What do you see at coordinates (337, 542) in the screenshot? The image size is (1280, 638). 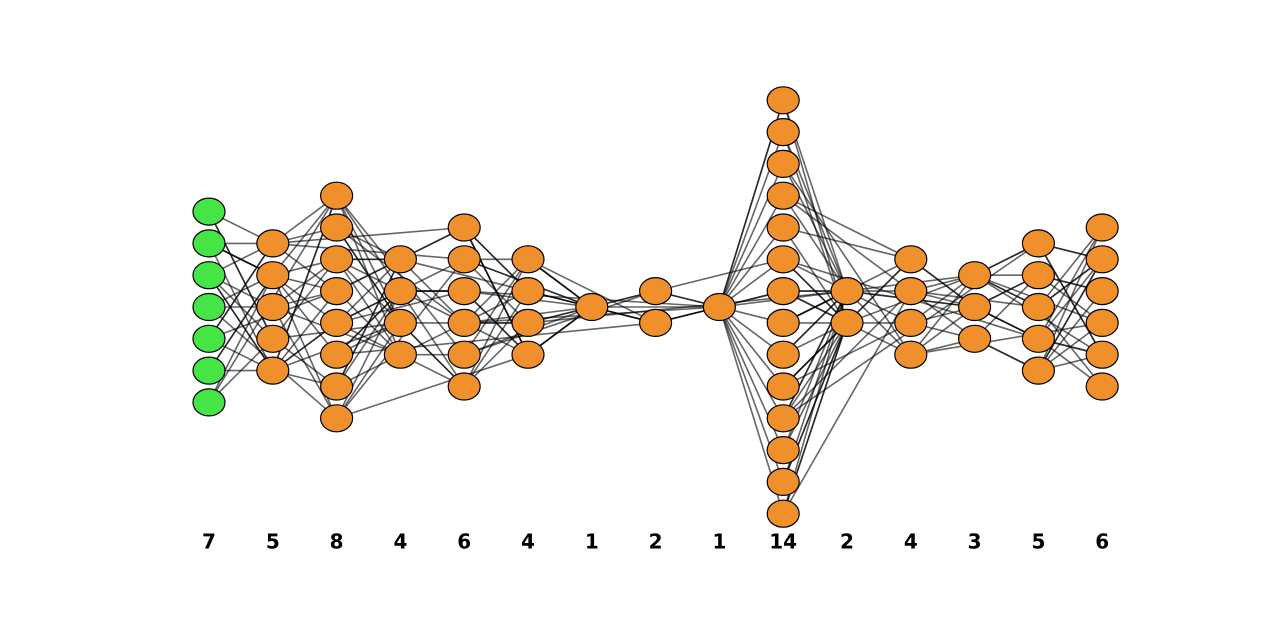 I see `layer-size-label: 8` at bounding box center [337, 542].